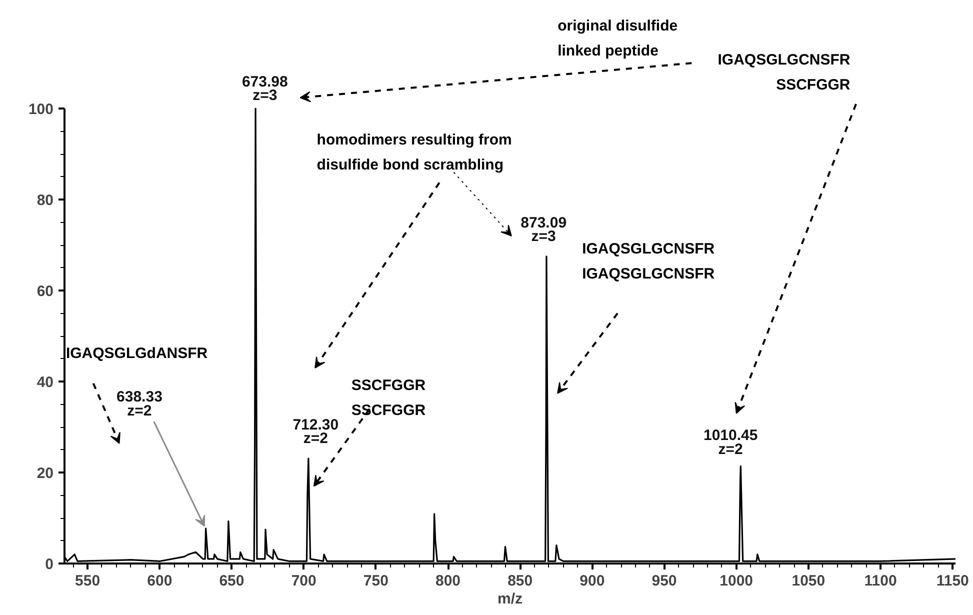 The image size is (973, 615). Describe the element at coordinates (880, 581) in the screenshot. I see `x-tick-label: 1100` at that location.